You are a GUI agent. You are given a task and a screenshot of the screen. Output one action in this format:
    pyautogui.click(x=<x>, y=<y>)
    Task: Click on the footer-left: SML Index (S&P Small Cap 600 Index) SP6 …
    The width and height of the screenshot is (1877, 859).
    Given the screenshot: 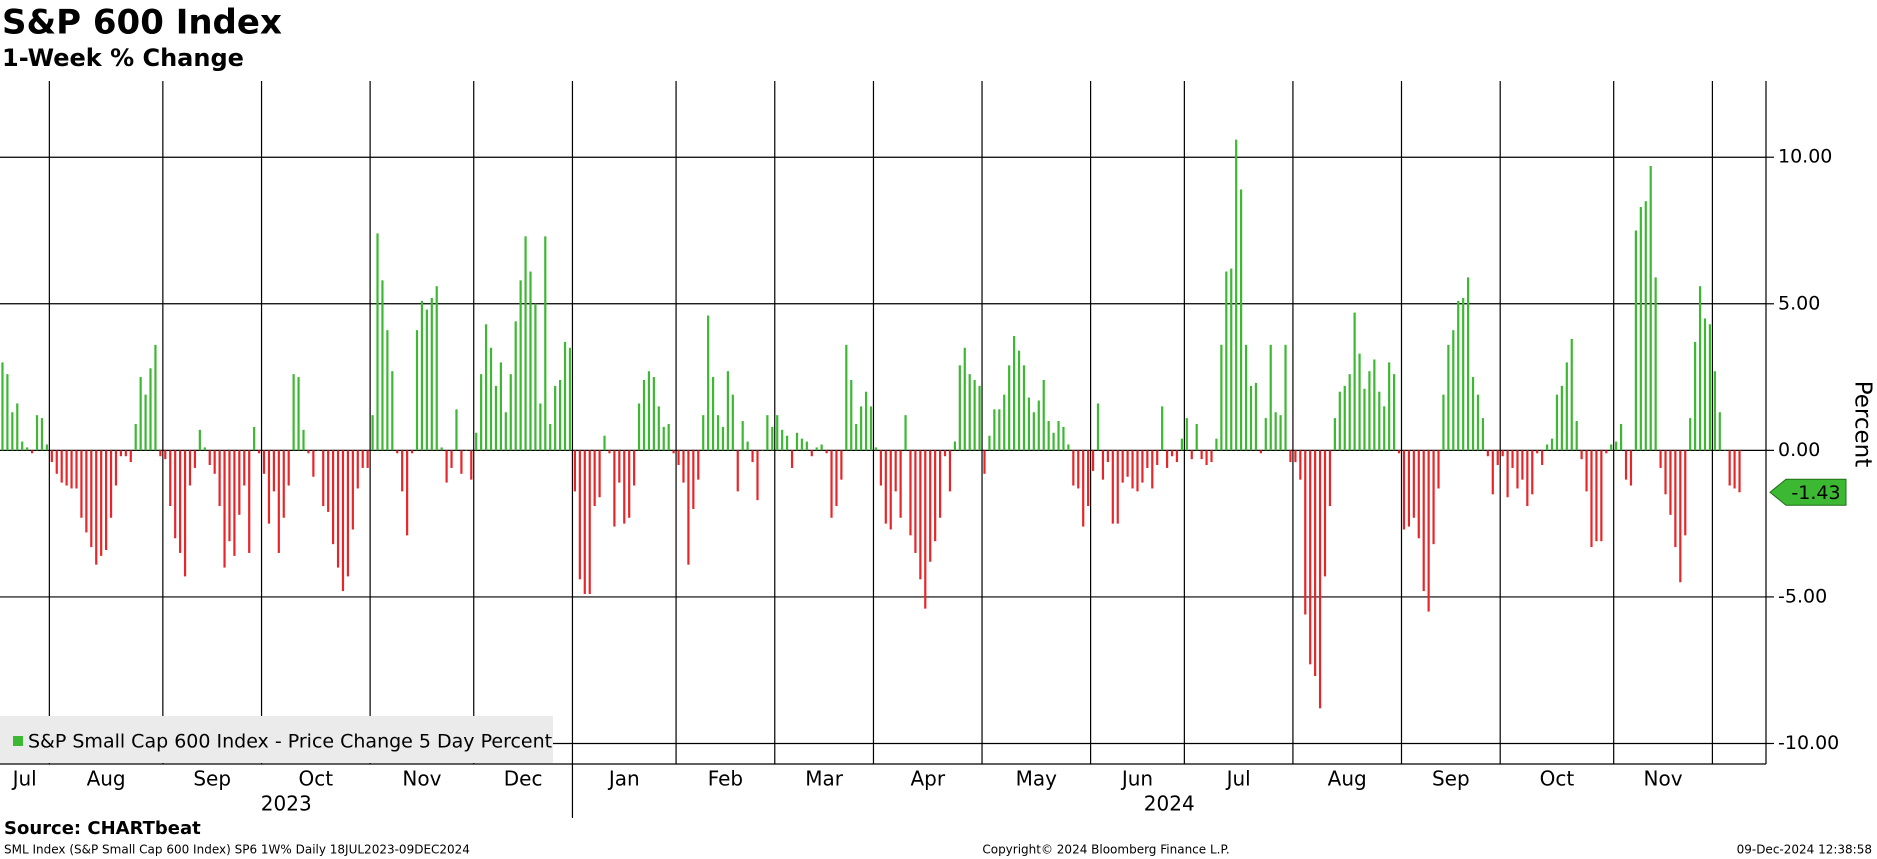 What is the action you would take?
    pyautogui.click(x=237, y=850)
    